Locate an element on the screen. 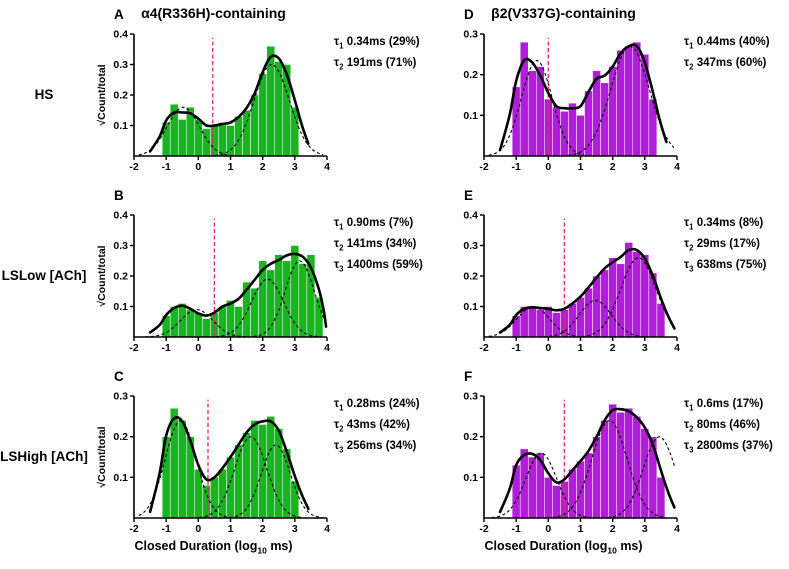  histogram-plot-f: 0.1 0.2 0.3 -2 -1 0 1 2 3 4 is located at coordinates (571, 463).